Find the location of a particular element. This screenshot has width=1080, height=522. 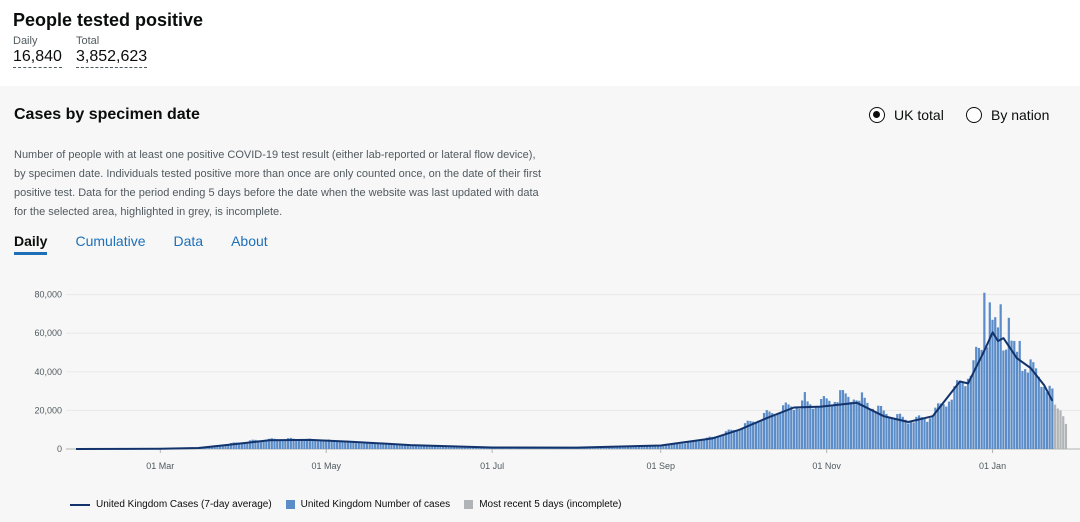

tab-data: Data is located at coordinates (188, 241).